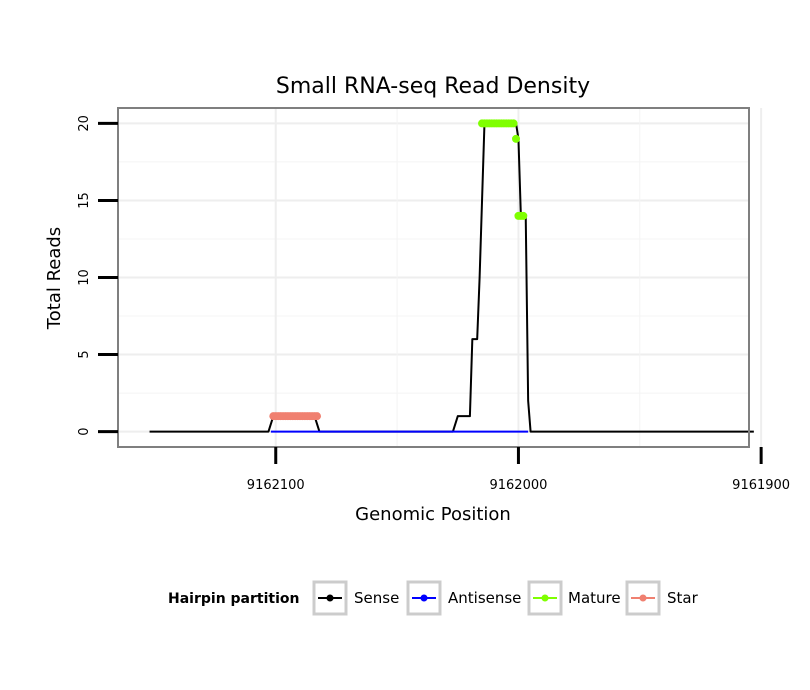 This screenshot has height=690, width=810. What do you see at coordinates (761, 485) in the screenshot?
I see `x-tick-label: 9161900` at bounding box center [761, 485].